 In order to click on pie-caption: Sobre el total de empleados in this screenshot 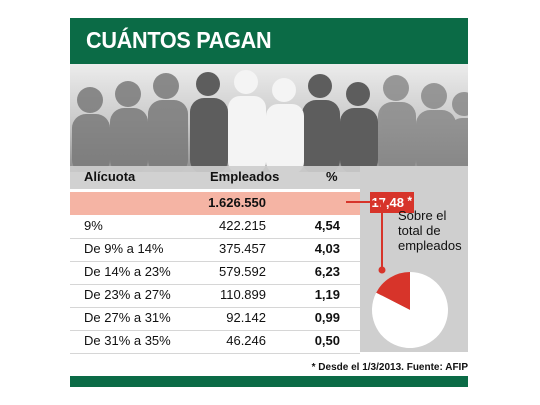, I will do `click(433, 230)`.